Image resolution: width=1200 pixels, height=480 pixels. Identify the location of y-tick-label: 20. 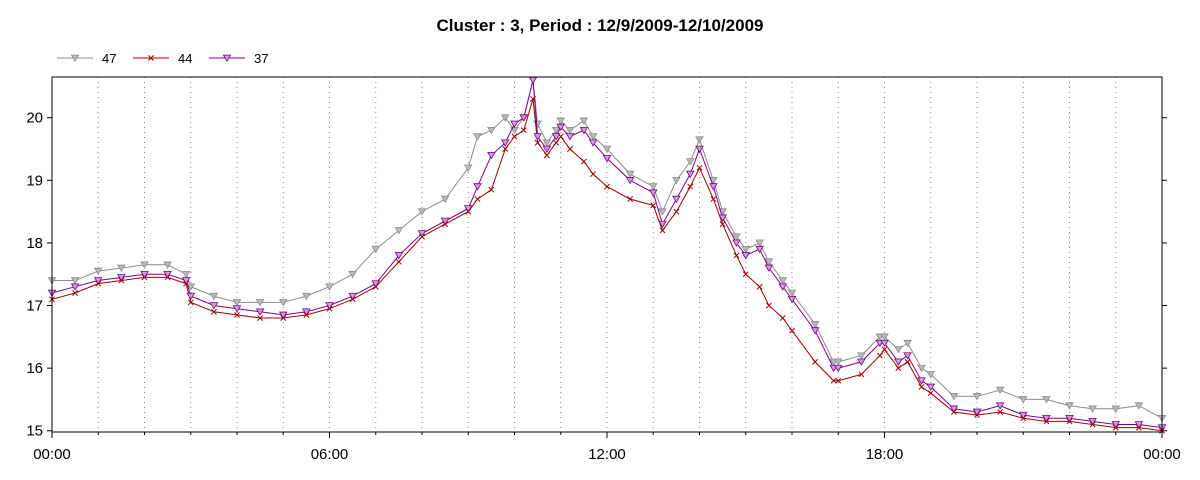
(34, 118).